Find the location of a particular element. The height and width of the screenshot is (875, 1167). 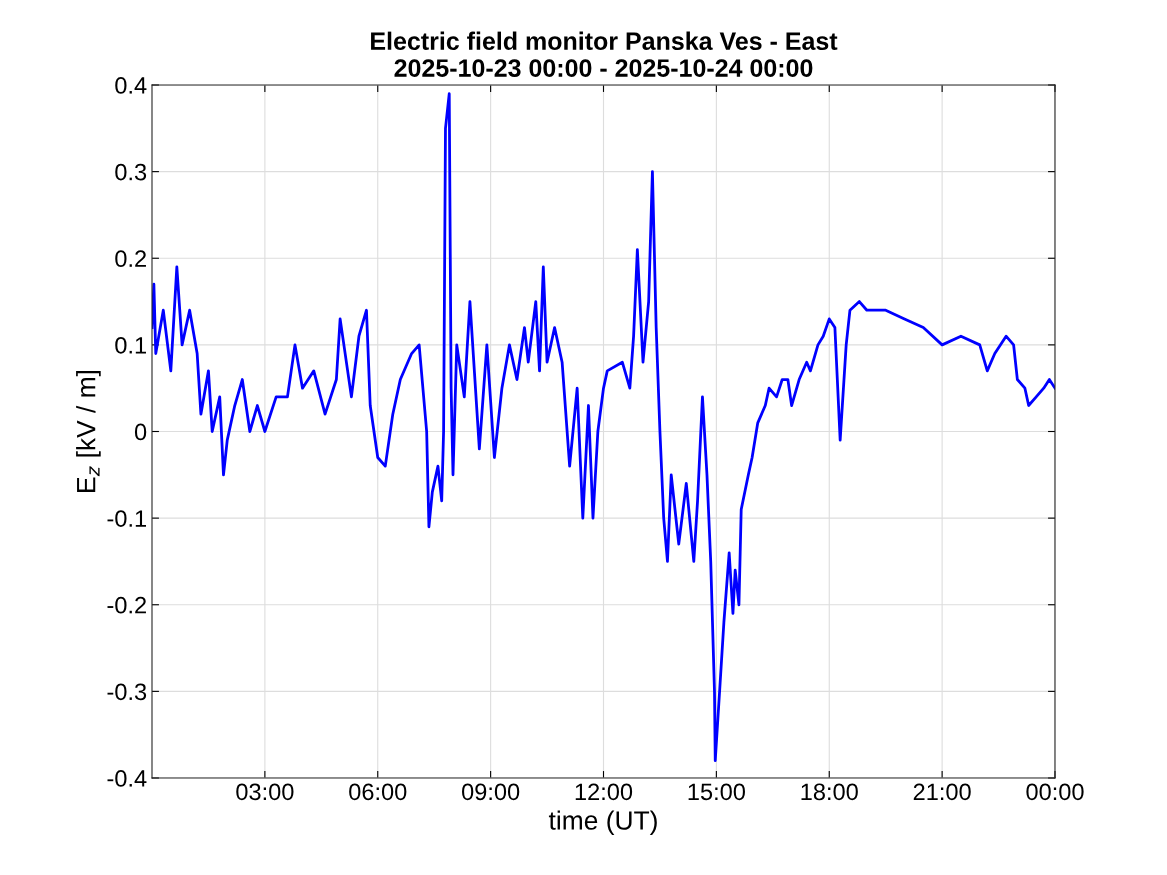

y-axis-title: E$_{z}$ [kV / m] is located at coordinates (88, 431).